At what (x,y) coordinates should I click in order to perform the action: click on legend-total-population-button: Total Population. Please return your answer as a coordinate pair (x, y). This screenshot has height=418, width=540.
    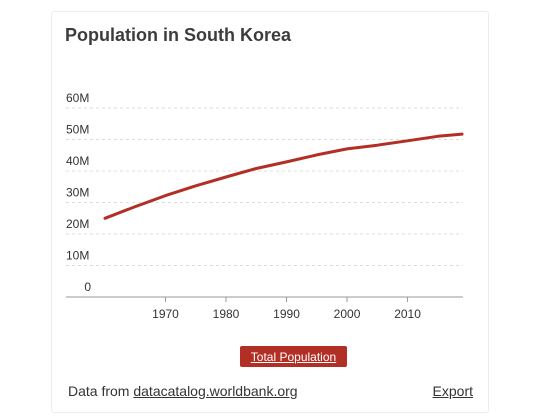
    Looking at the image, I should click on (293, 356).